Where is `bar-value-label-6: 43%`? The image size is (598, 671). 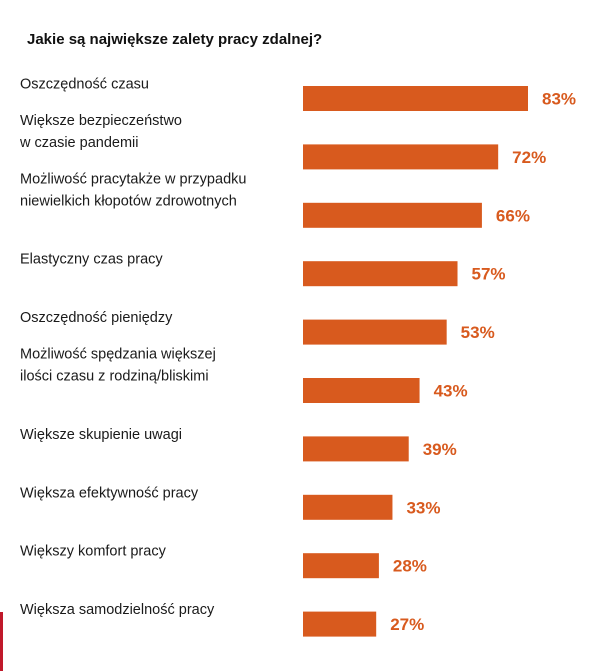
bar-value-label-6: 43% is located at coordinates (451, 391).